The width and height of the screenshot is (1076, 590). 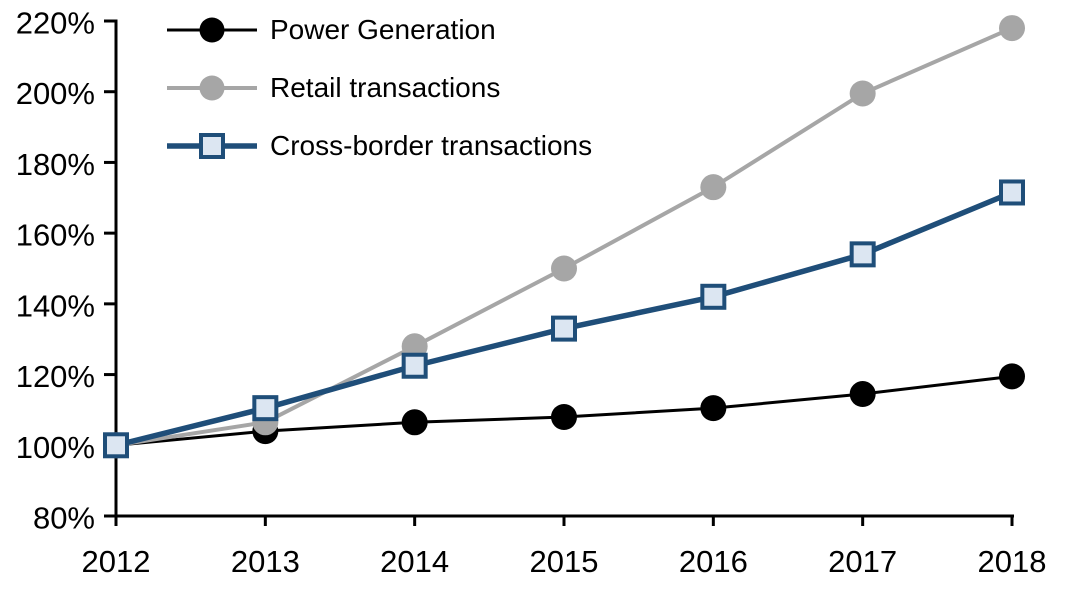 What do you see at coordinates (414, 561) in the screenshot?
I see `x-tick-label: 2014` at bounding box center [414, 561].